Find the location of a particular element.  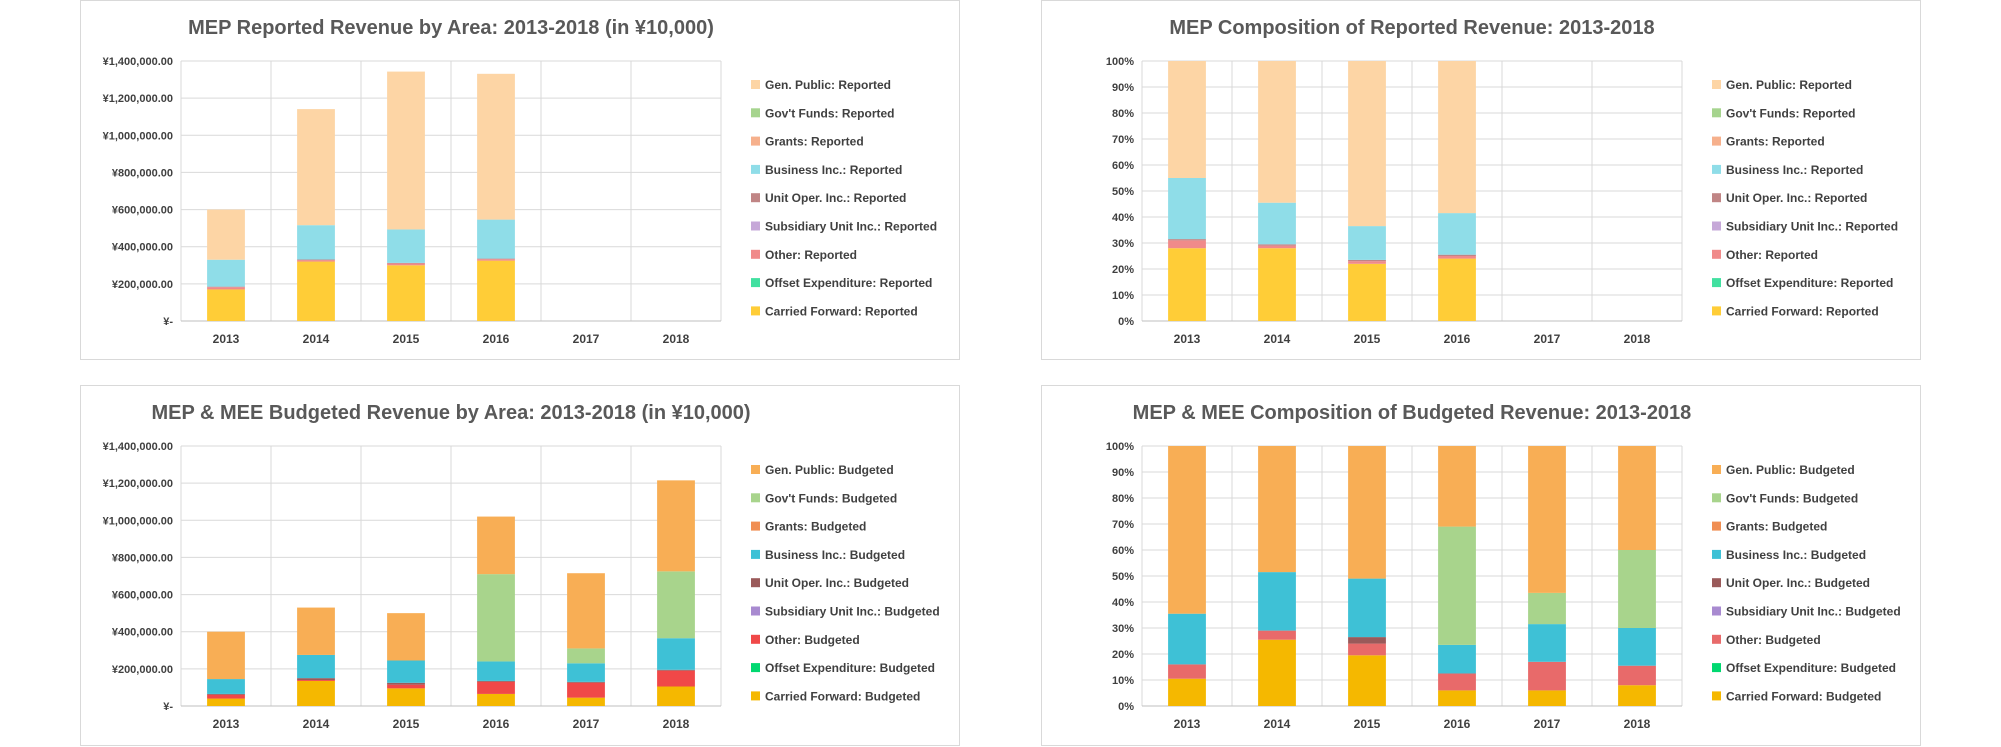

y-tick-label: 50% is located at coordinates (1123, 577).